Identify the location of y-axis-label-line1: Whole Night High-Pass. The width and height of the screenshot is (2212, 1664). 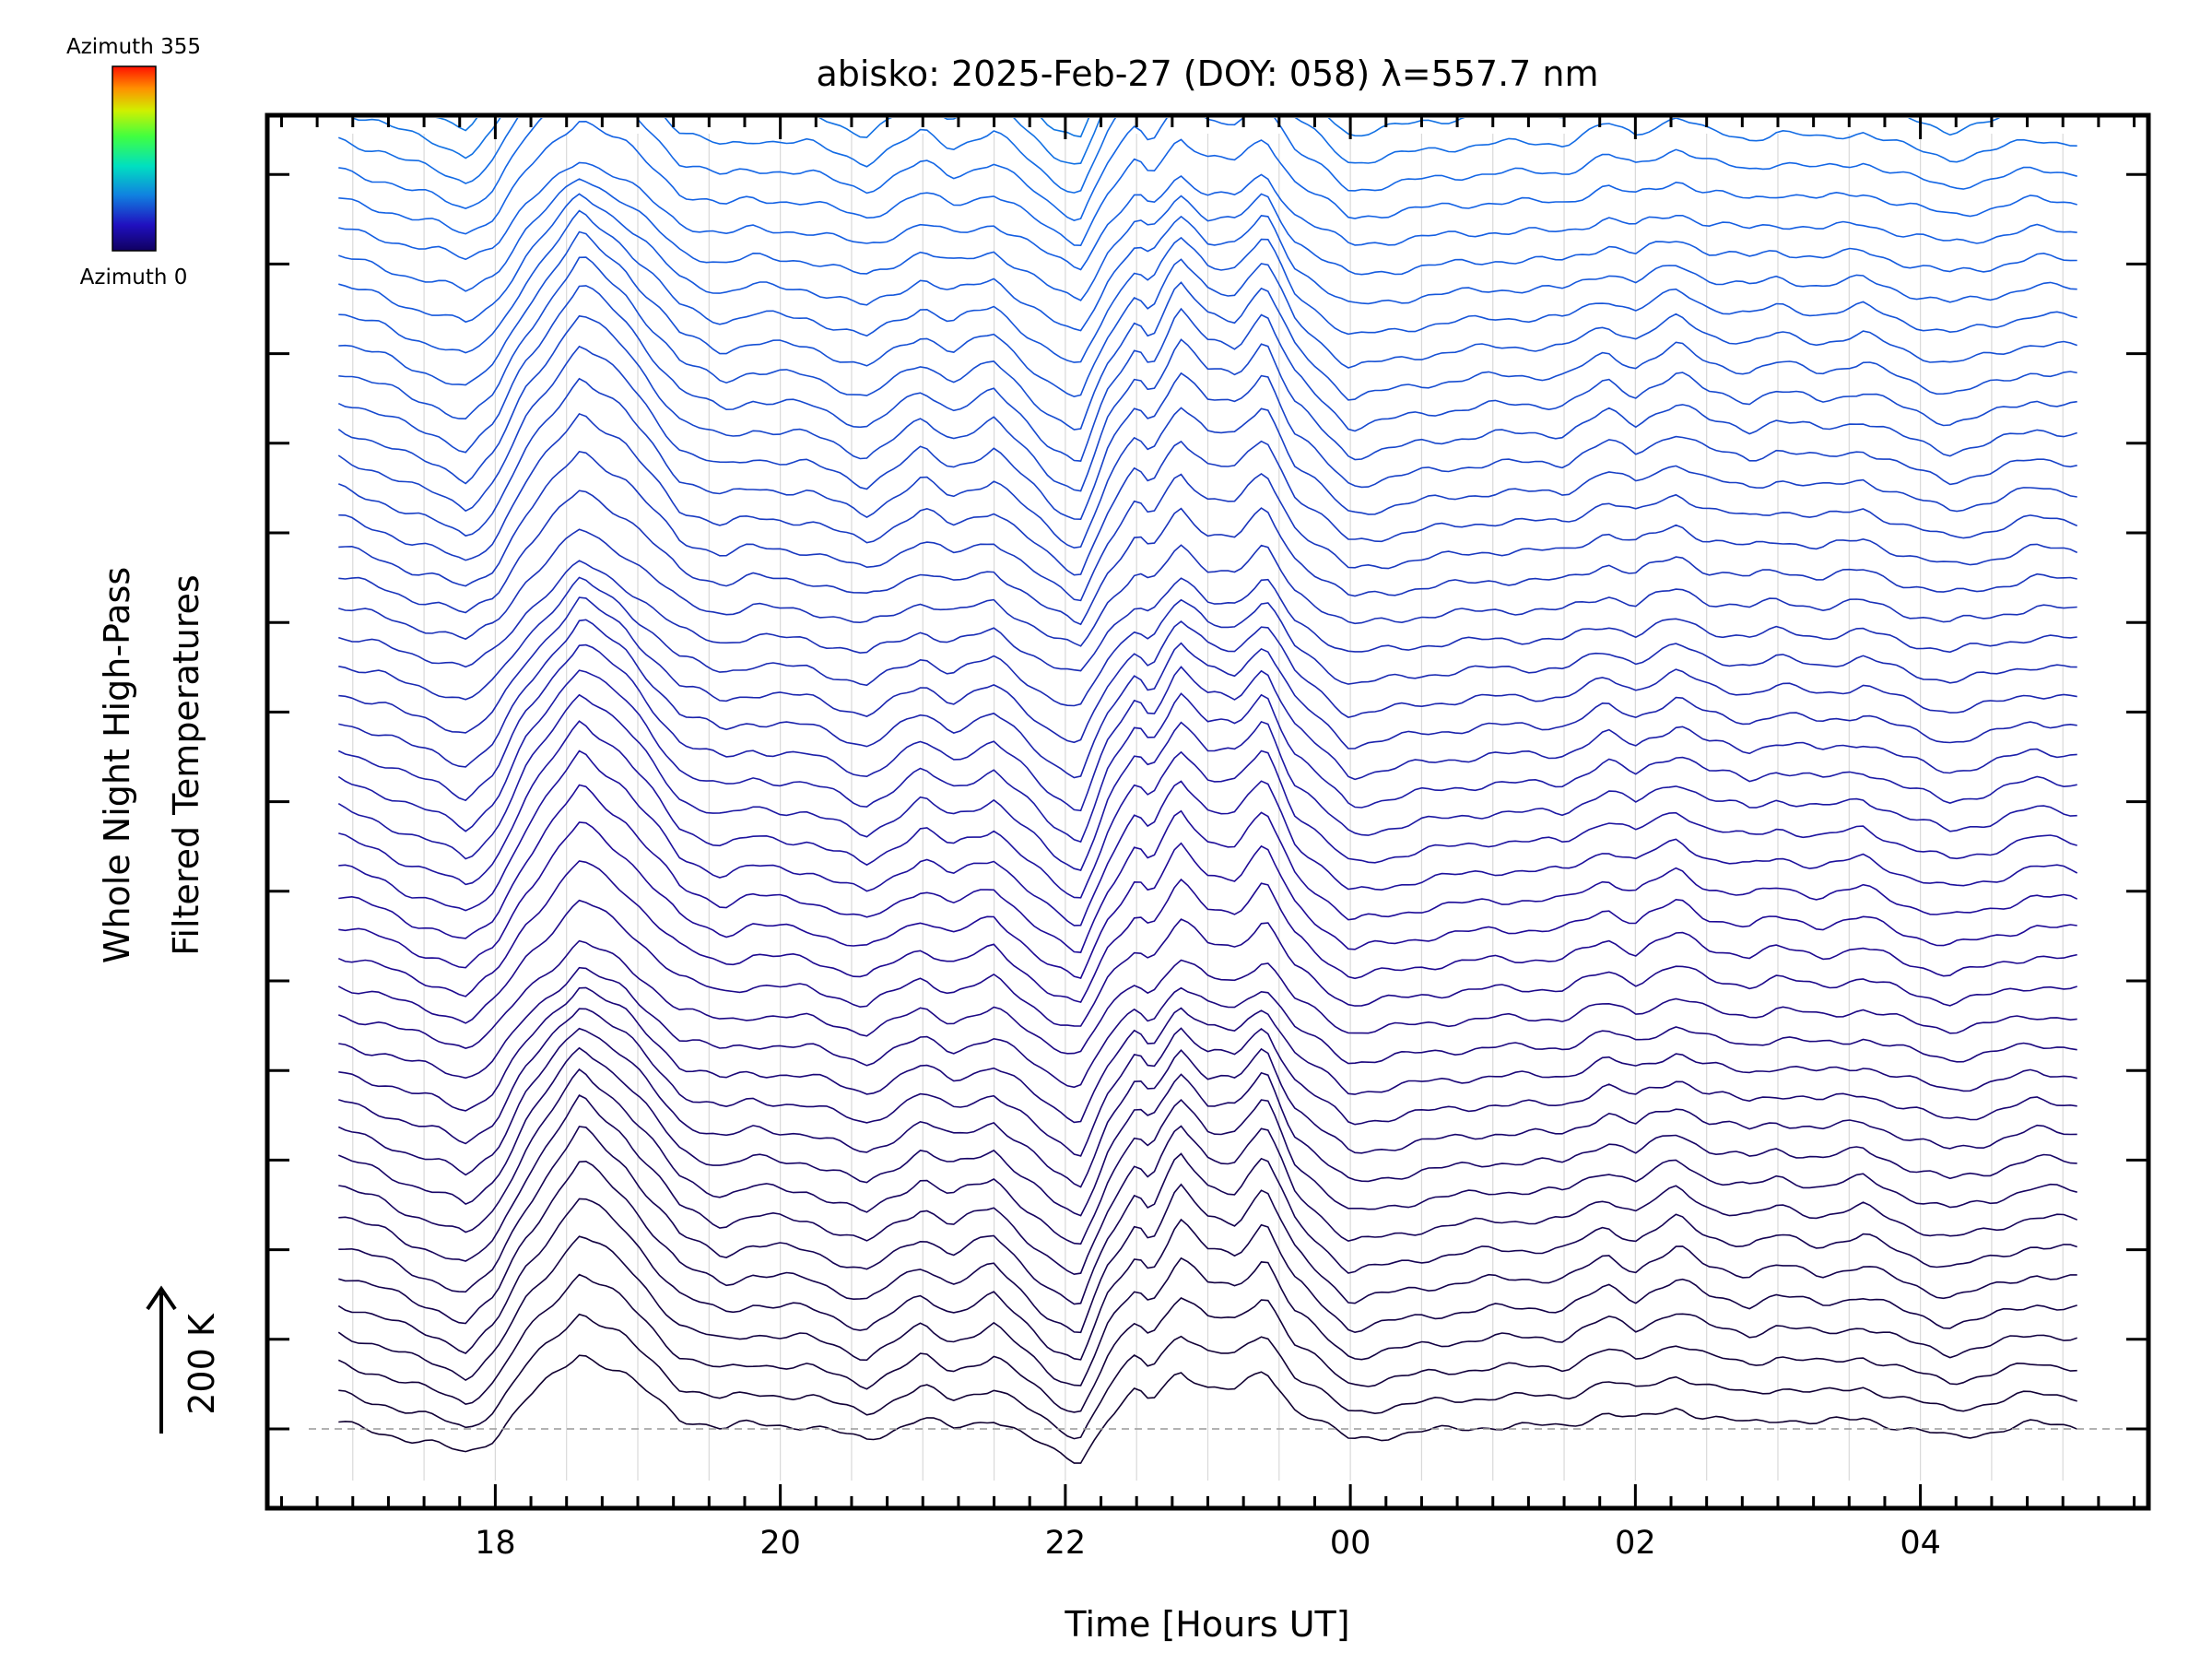
(117, 765).